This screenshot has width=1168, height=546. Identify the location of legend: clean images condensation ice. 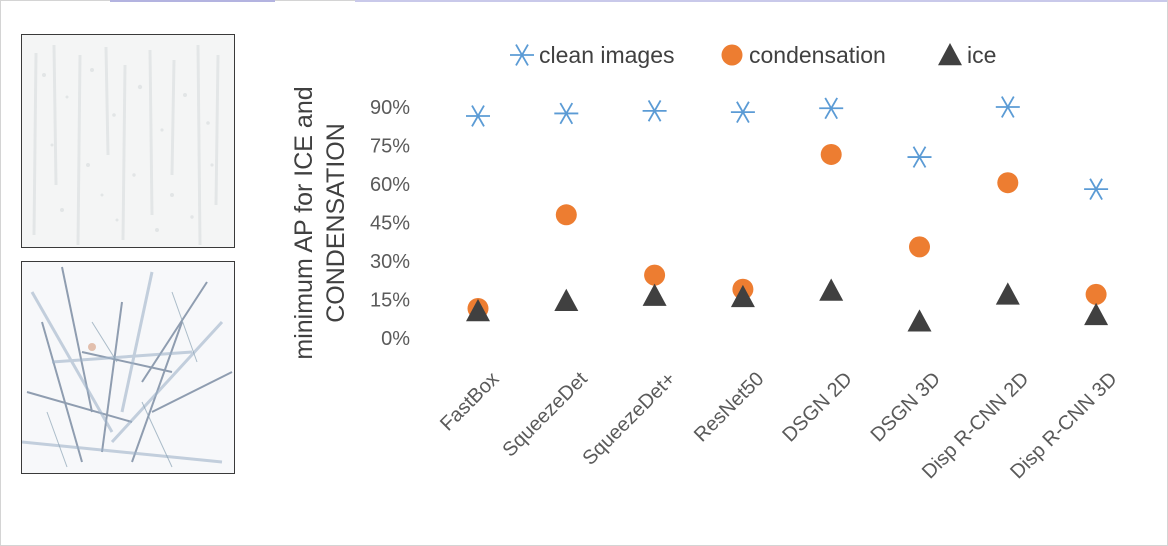
(753, 55).